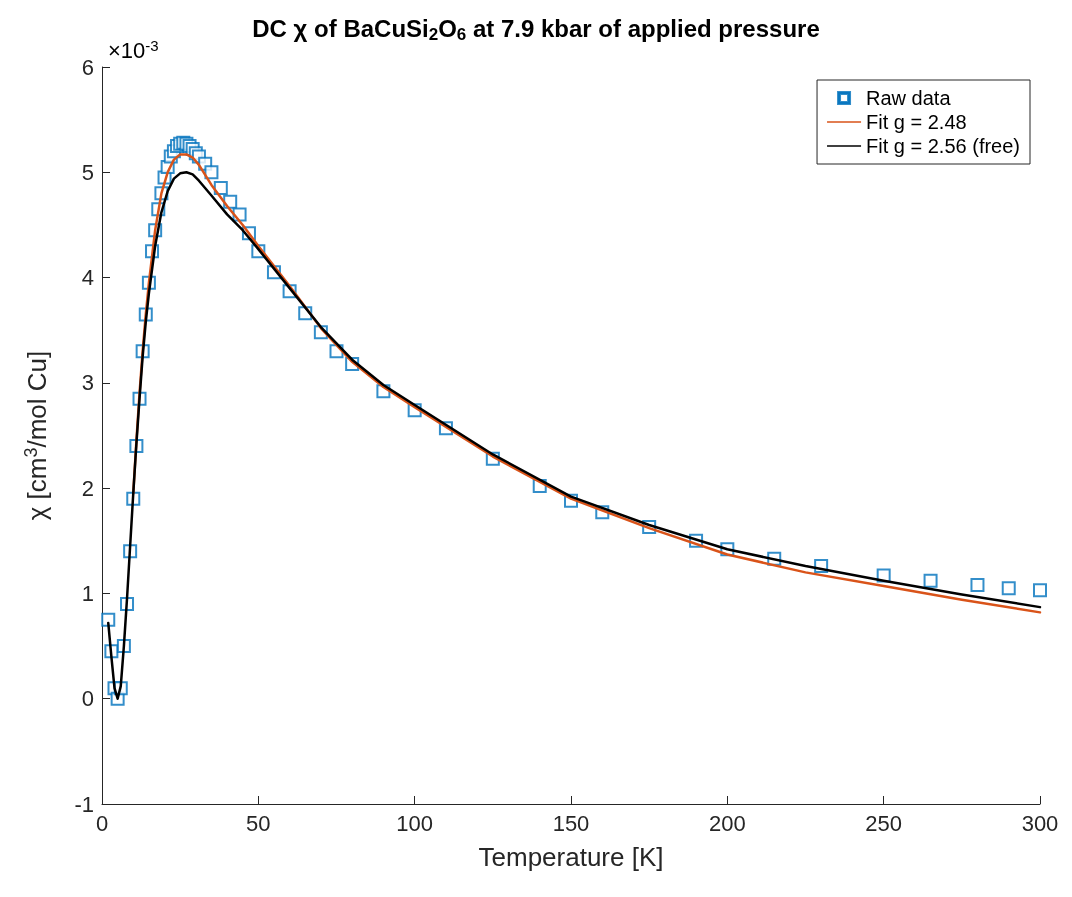  What do you see at coordinates (884, 823) in the screenshot?
I see `x-tick-label: 250` at bounding box center [884, 823].